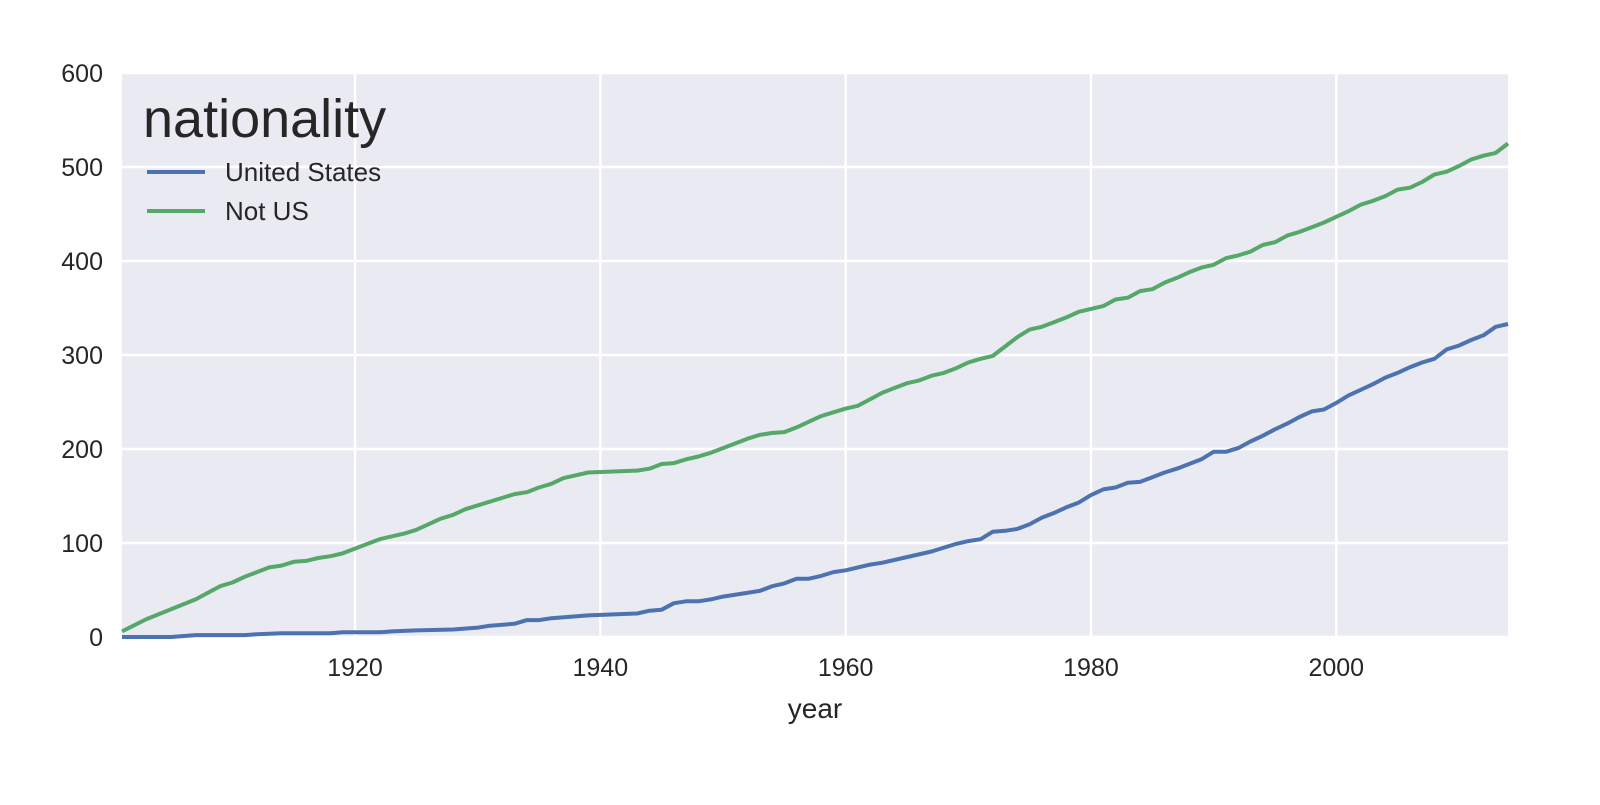 The image size is (1600, 805). I want to click on x-tick-label: 1960, so click(846, 668).